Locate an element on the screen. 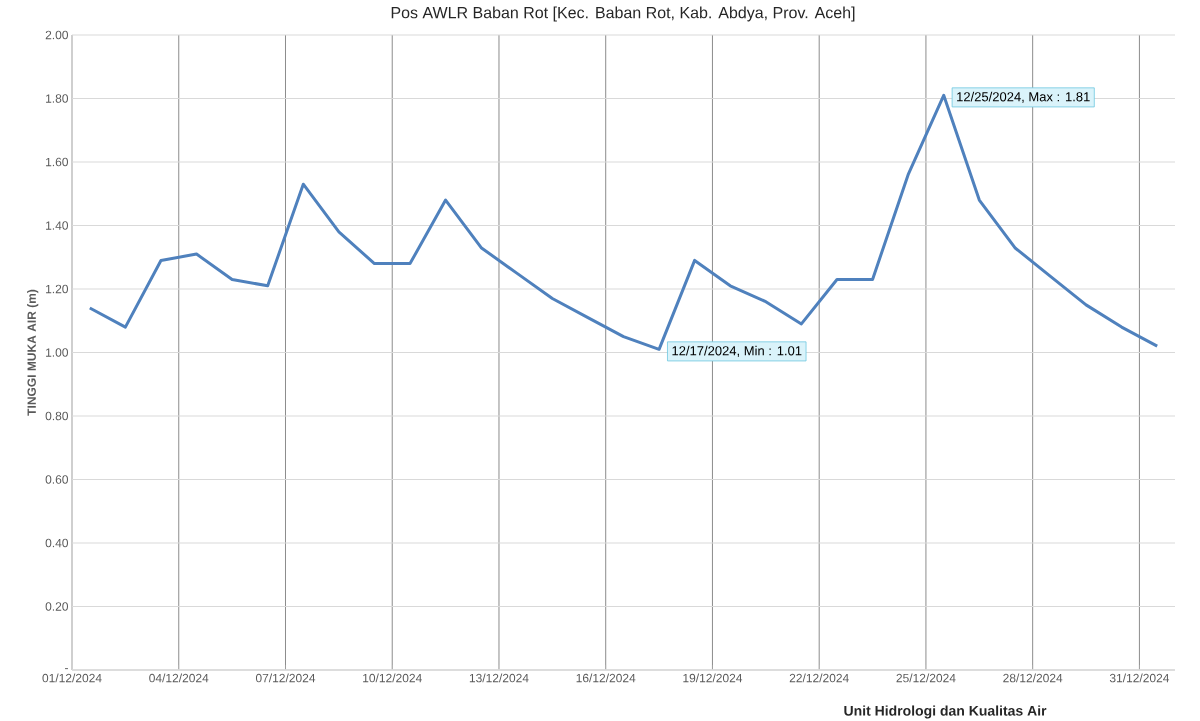 Image resolution: width=1200 pixels, height=721 pixels. x-tick-label: 10/12/2024 is located at coordinates (392, 678).